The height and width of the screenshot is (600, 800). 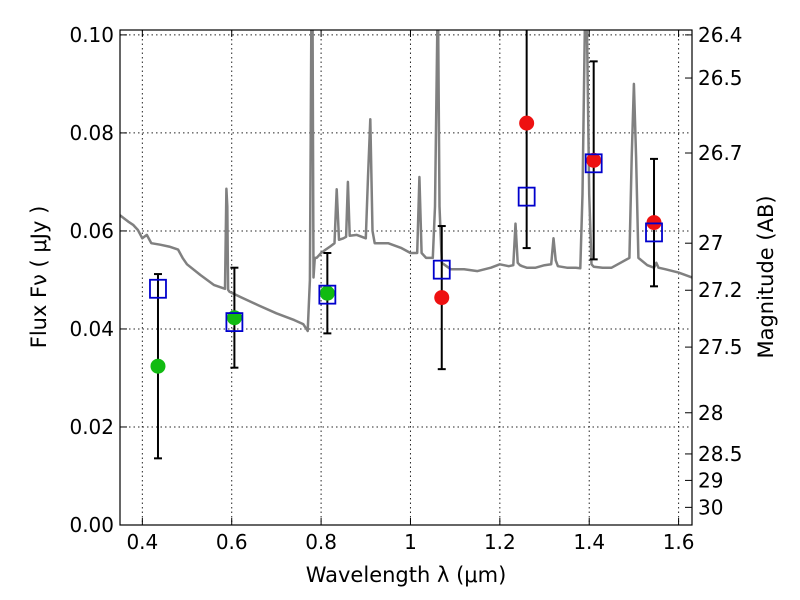 What do you see at coordinates (710, 480) in the screenshot?
I see `mag-tick-label: 29` at bounding box center [710, 480].